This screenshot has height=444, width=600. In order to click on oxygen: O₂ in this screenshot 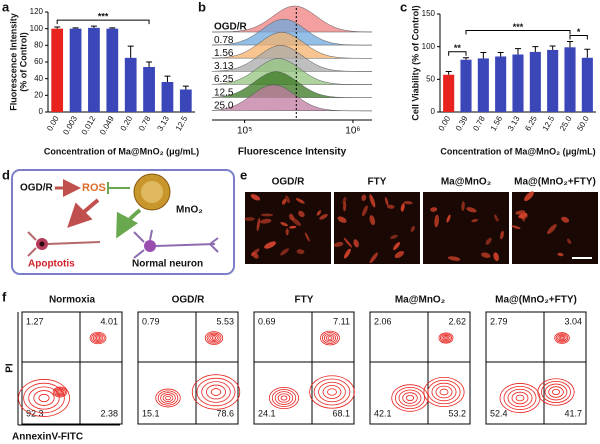, I will do `click(127, 222)`.